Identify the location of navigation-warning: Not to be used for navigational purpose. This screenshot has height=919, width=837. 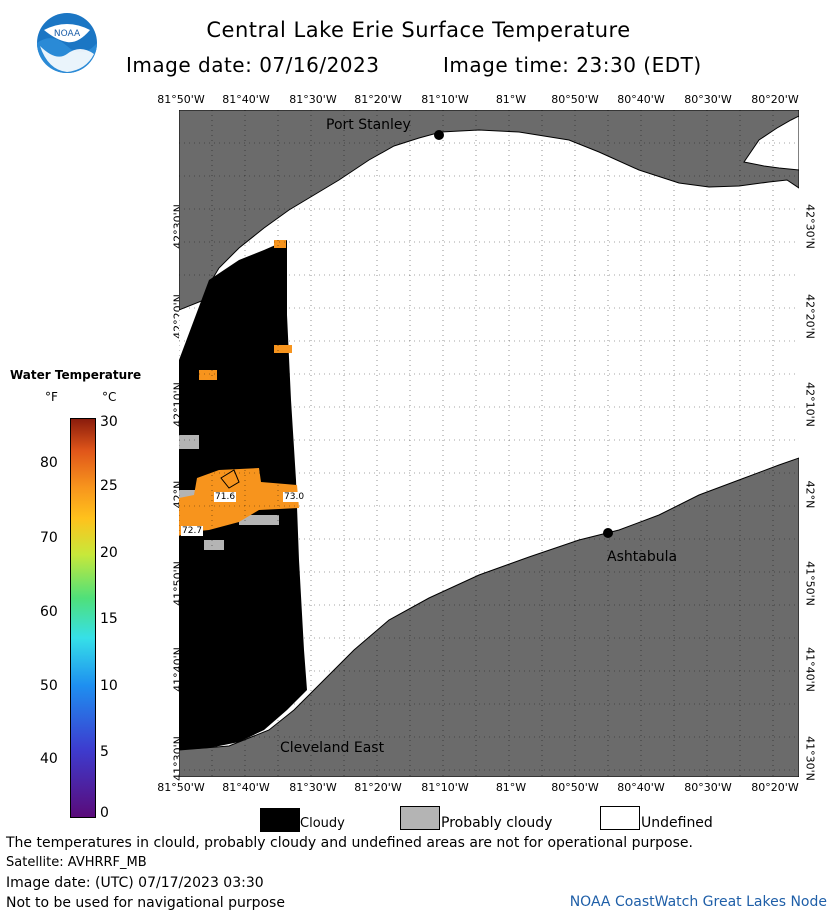
(145, 903).